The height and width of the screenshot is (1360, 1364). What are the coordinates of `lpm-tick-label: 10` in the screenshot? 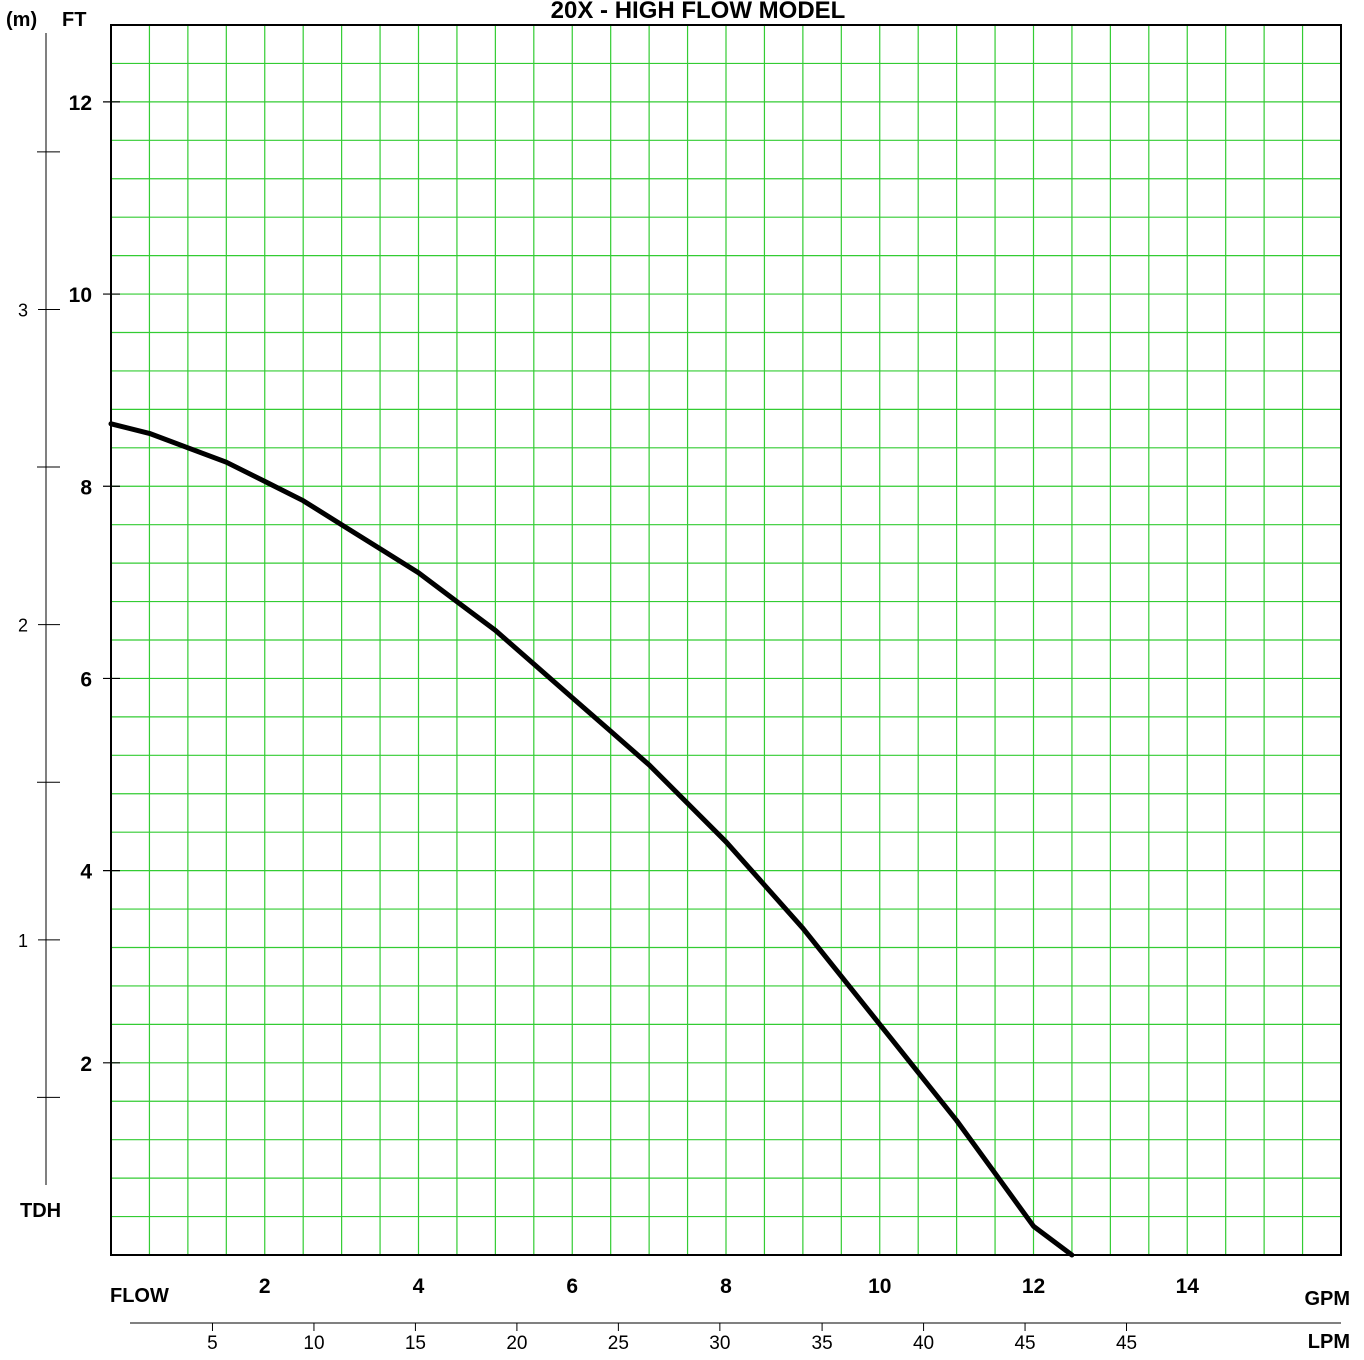 It's located at (313, 1343).